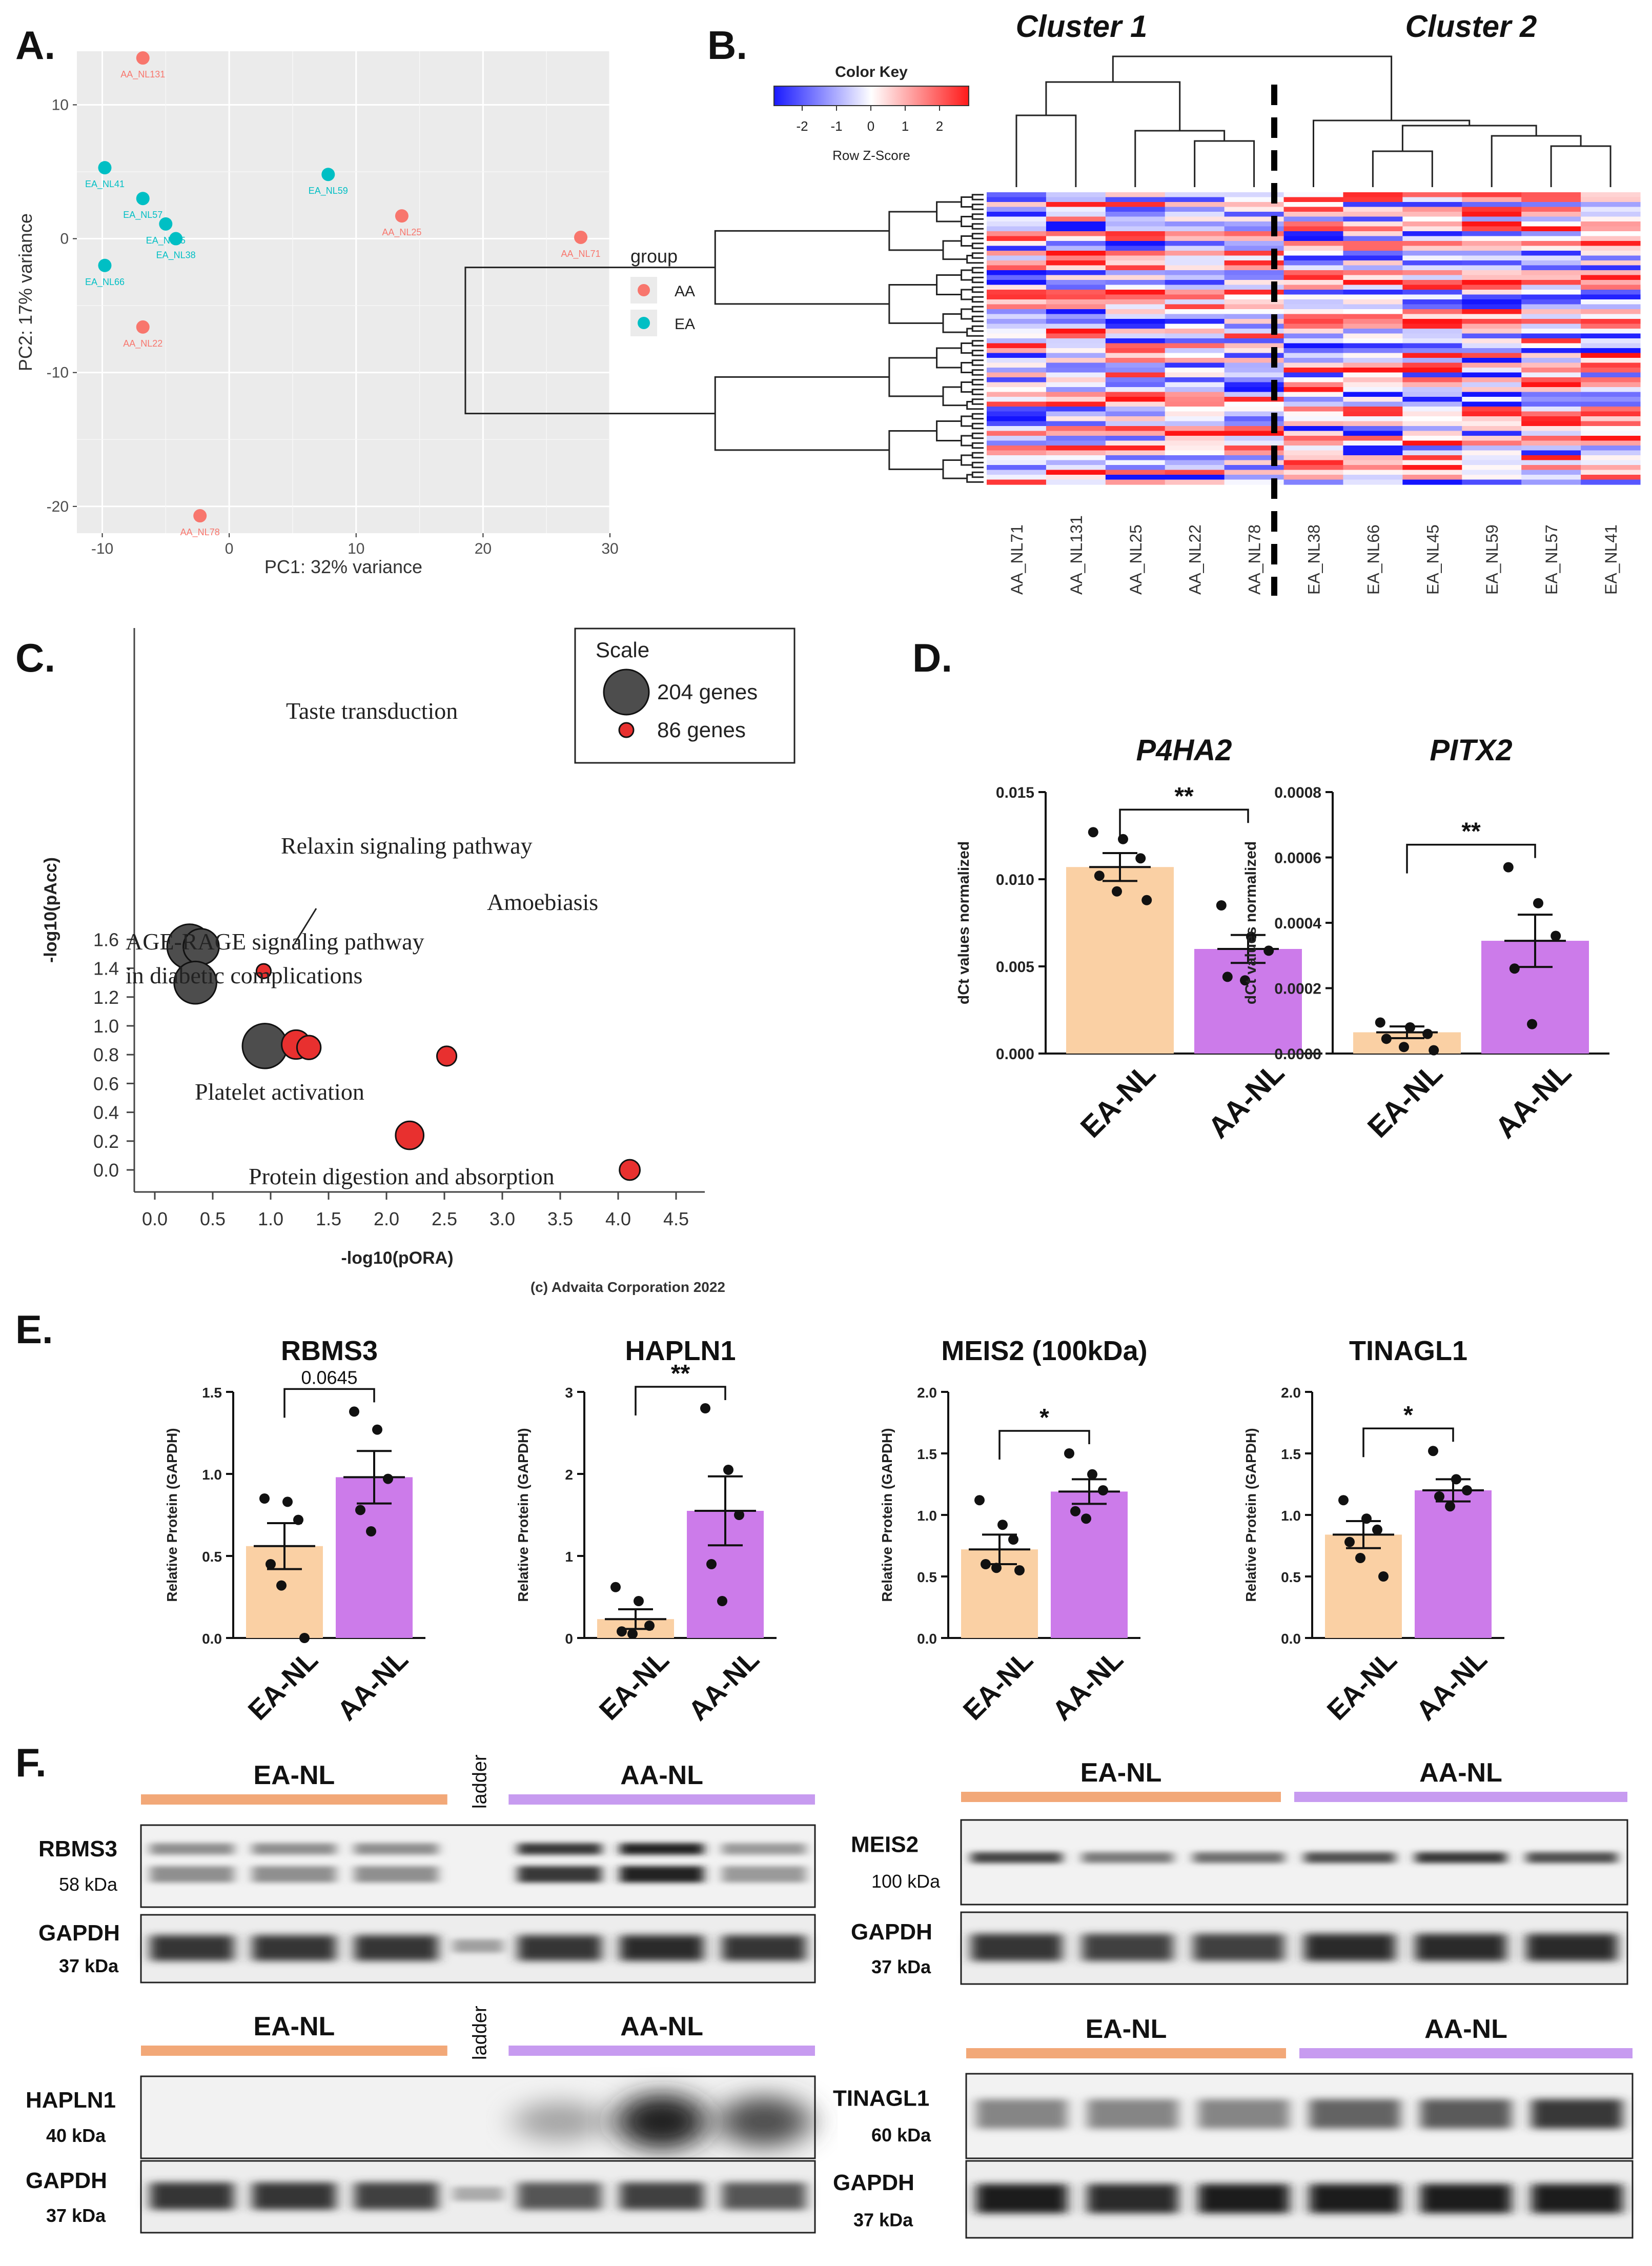  Describe the element at coordinates (932, 657) in the screenshot. I see `panel-label-d: D.` at that location.